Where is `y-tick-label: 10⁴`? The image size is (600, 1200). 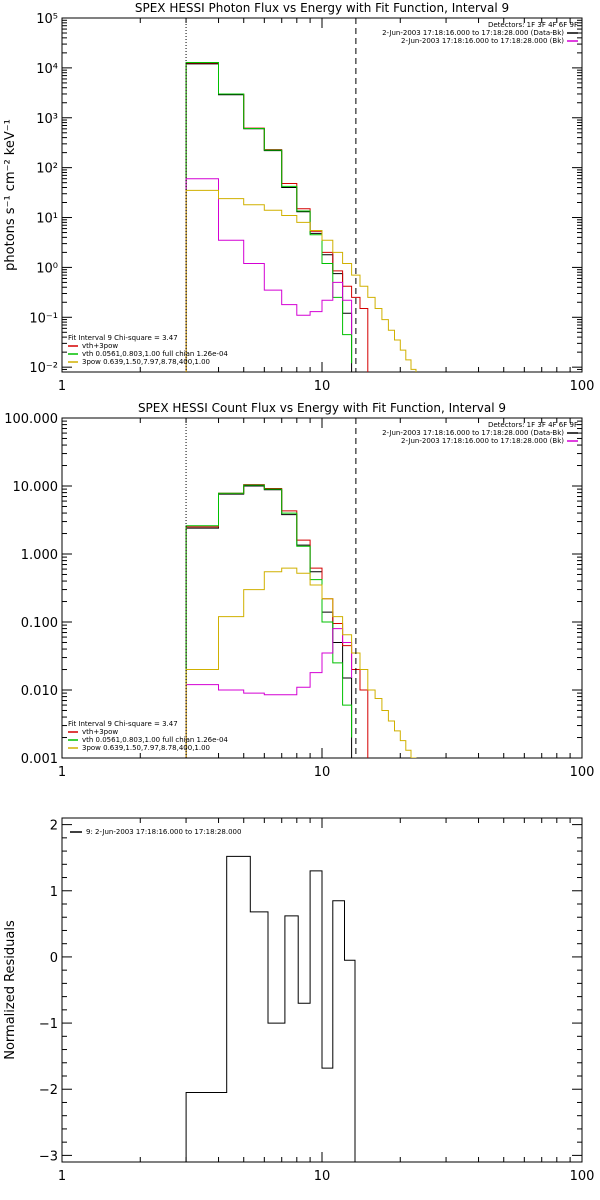 y-tick-label: 10⁴ is located at coordinates (47, 69).